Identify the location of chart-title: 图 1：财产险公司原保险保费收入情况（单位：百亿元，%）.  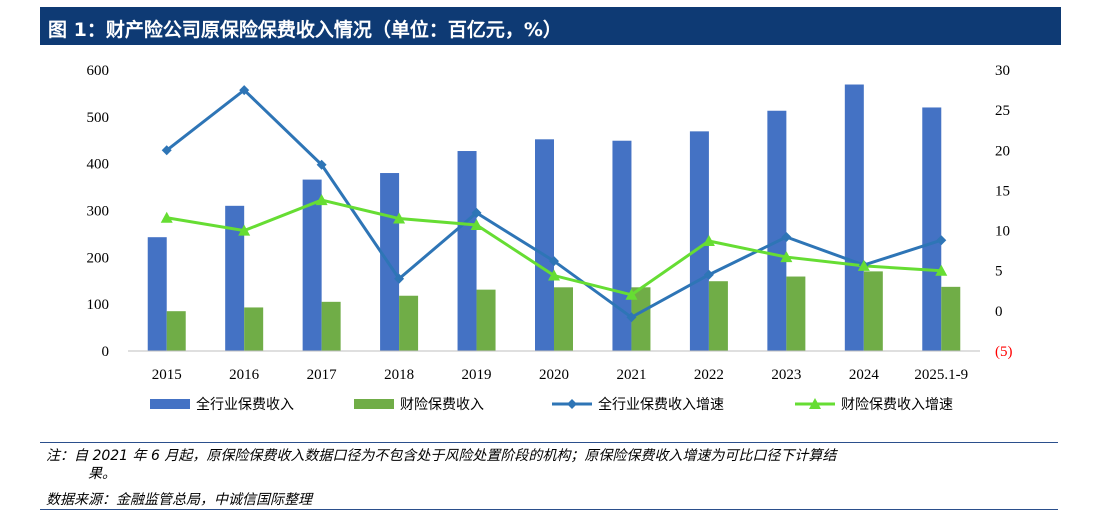
(305, 30).